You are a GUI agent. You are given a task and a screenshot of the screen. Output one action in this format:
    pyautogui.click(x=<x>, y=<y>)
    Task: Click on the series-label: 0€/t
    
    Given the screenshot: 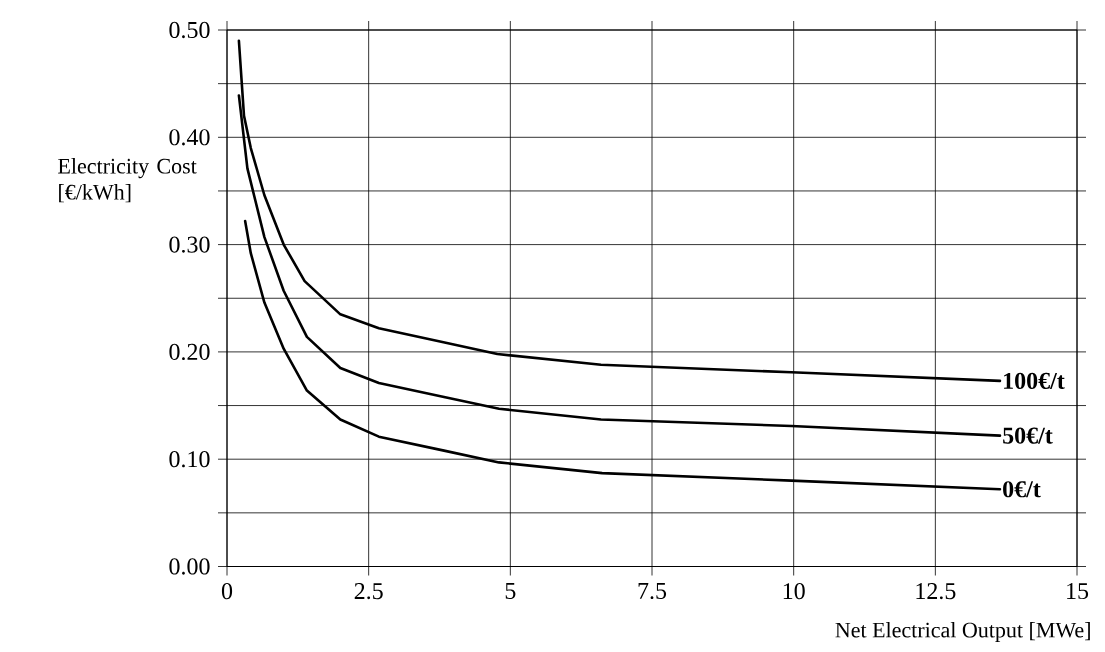 What is the action you would take?
    pyautogui.click(x=1022, y=489)
    